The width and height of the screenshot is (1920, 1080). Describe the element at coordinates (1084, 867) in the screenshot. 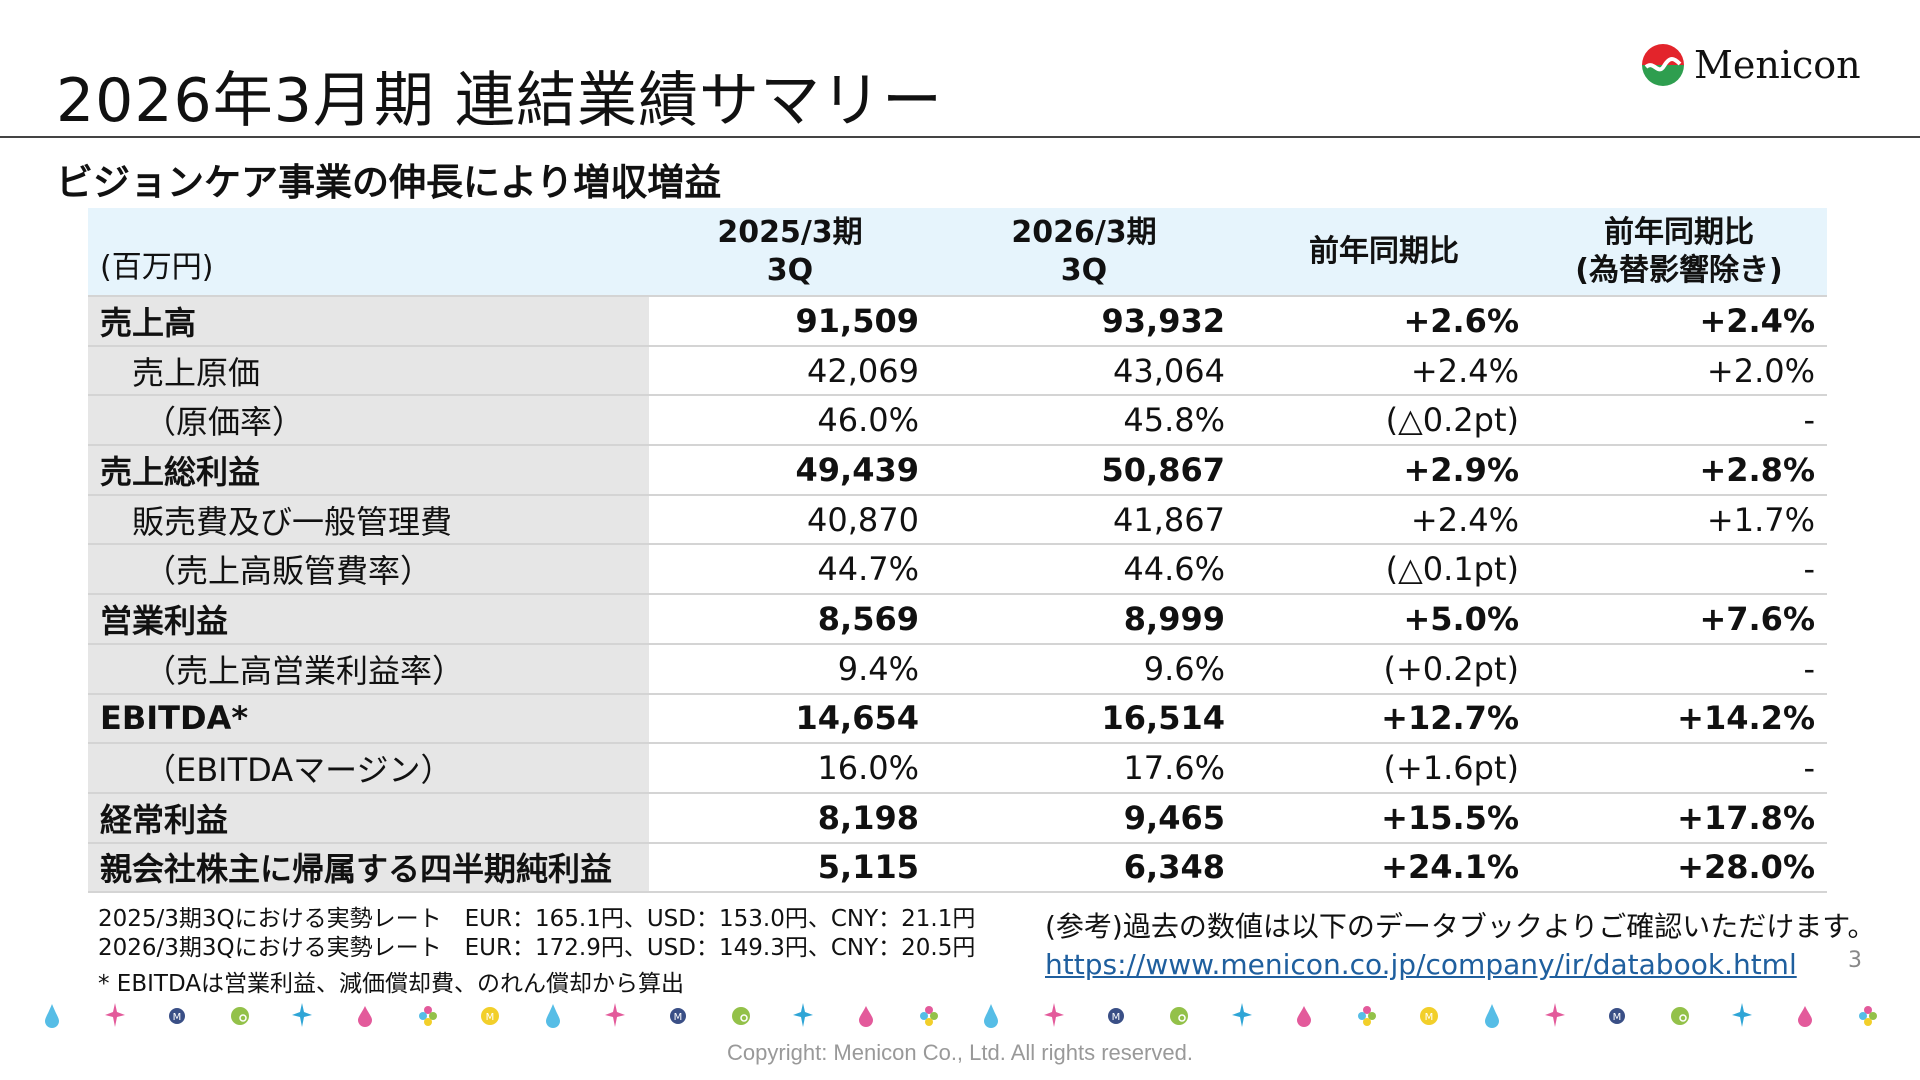

I see `table-cell: 6,348` at that location.